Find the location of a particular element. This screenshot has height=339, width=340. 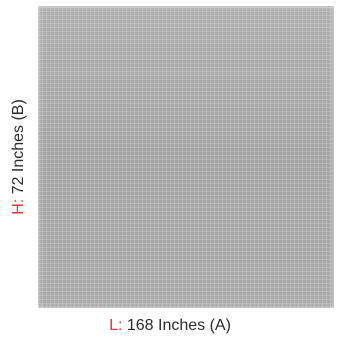

length-dimension-label: L: 168 Inches (A) is located at coordinates (170, 326).